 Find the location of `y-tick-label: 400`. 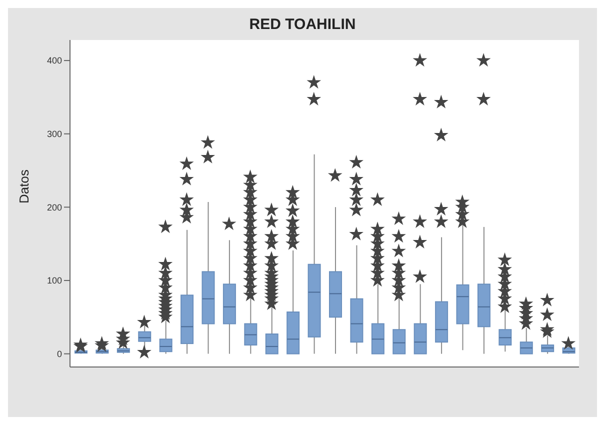

y-tick-label: 400 is located at coordinates (54, 61).